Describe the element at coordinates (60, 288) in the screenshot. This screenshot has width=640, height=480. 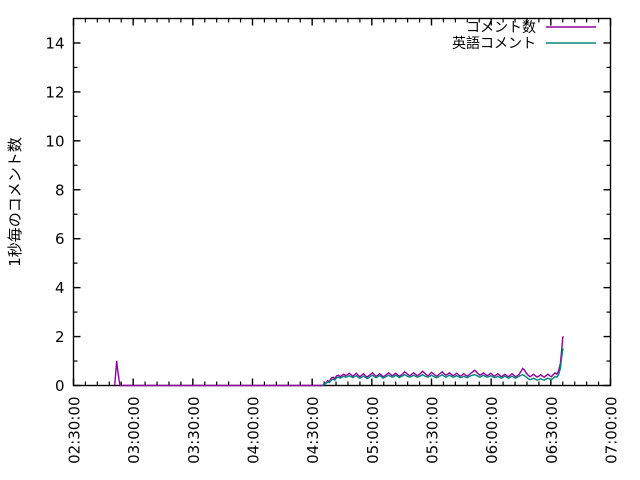
I see `y-tick-label: 4` at that location.